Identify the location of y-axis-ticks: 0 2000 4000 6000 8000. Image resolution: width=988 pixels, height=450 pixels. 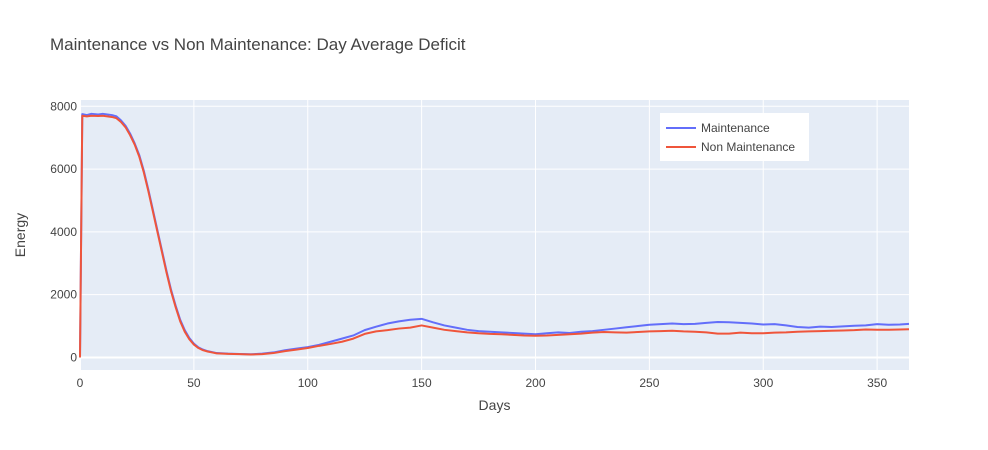
(63, 231).